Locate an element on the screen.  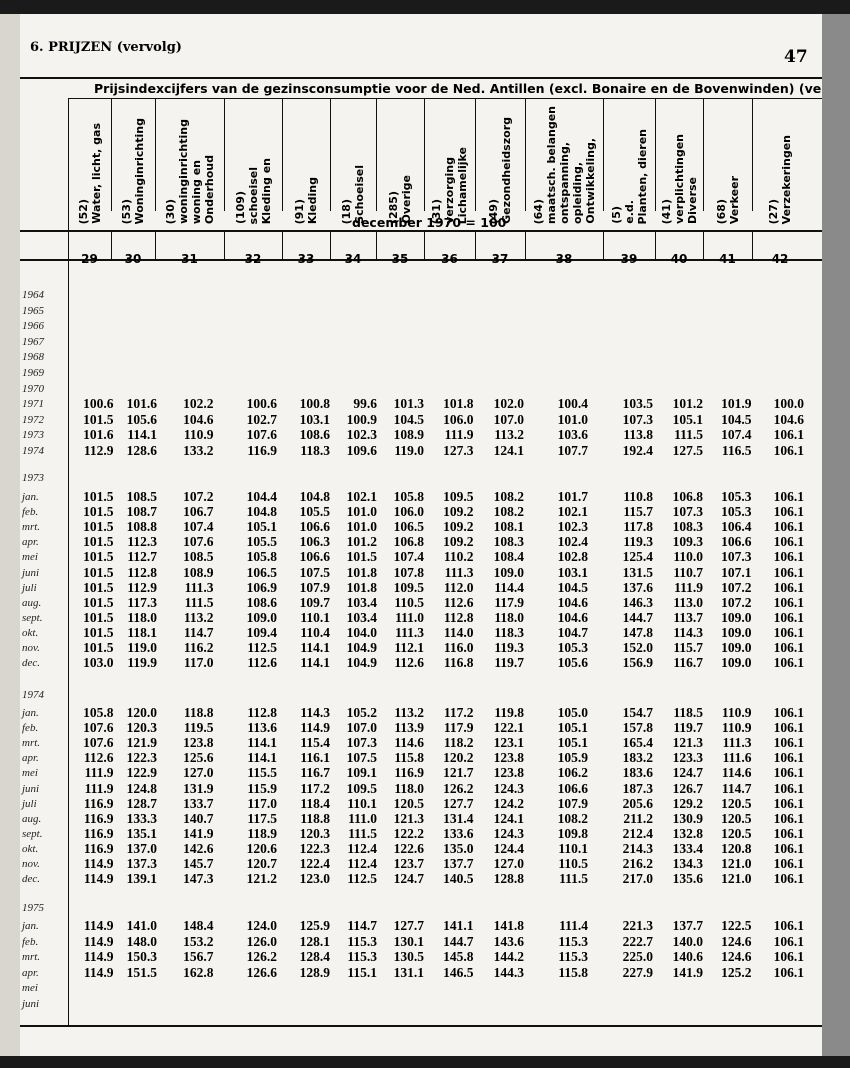
table-cell: 101.9 is located at coordinates (736, 404).